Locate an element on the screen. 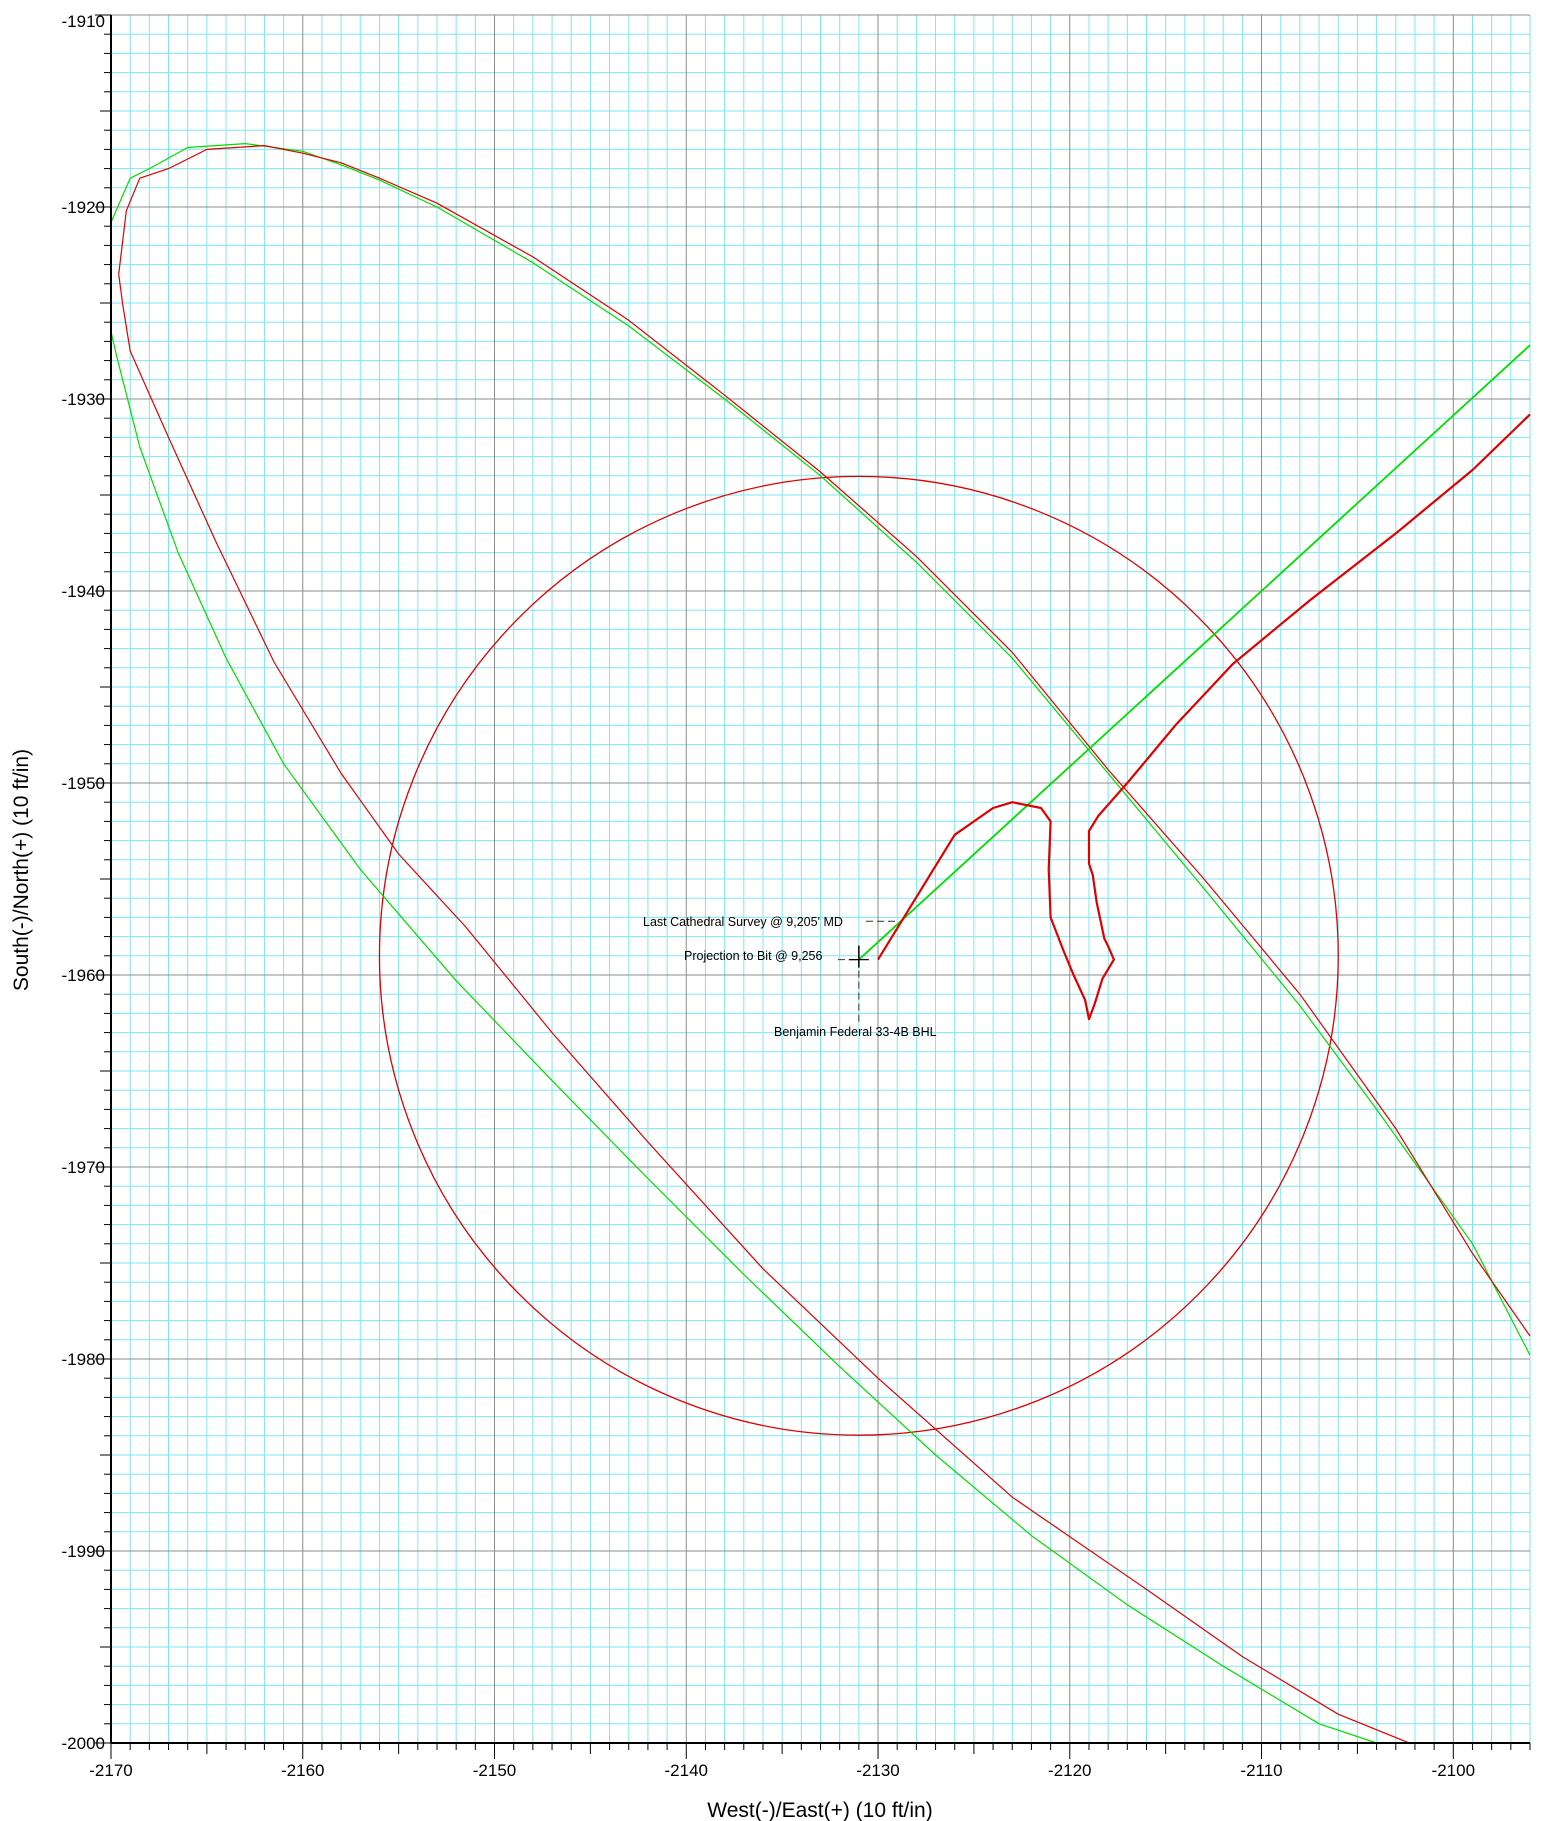 This screenshot has height=1821, width=1553. annotation-projection-to-bit: Projection to Bit @ 9,256 is located at coordinates (753, 956).